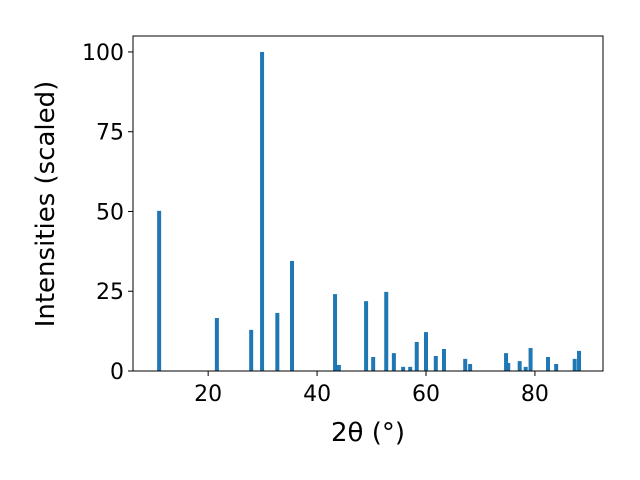 Image resolution: width=640 pixels, height=480 pixels. Describe the element at coordinates (110, 292) in the screenshot. I see `y-tick-label: 25` at that location.